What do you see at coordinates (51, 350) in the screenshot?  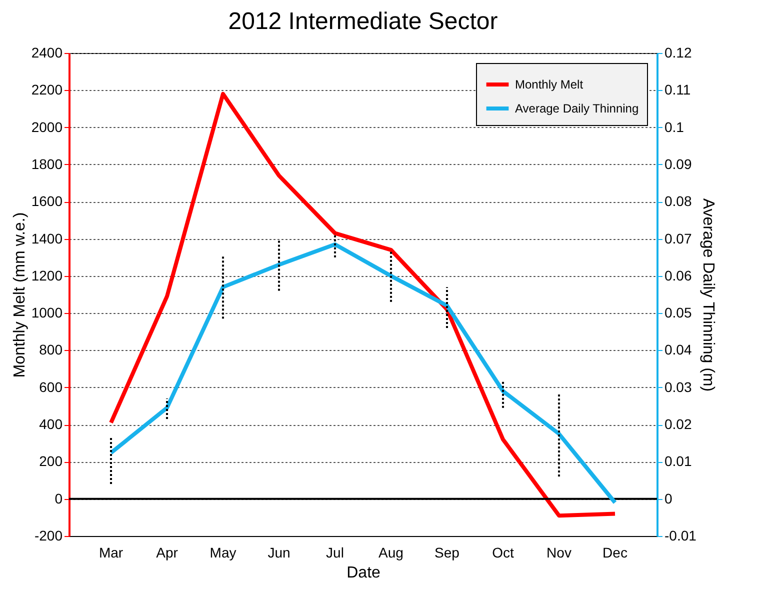 I see `y-tick-label: 800` at bounding box center [51, 350].